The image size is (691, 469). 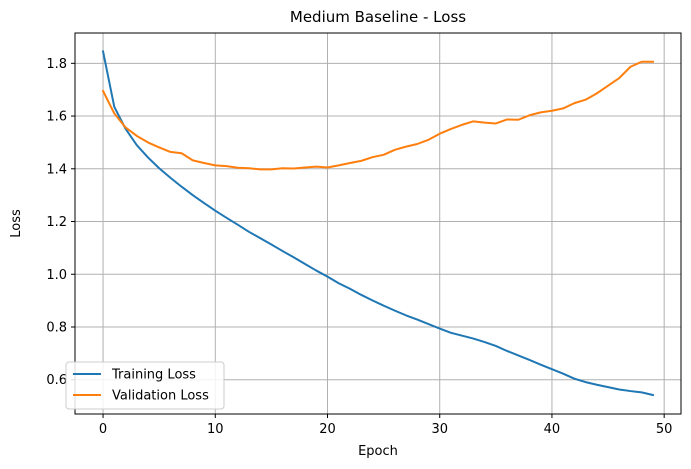 What do you see at coordinates (378, 451) in the screenshot?
I see `x-axis-label: Epoch` at bounding box center [378, 451].